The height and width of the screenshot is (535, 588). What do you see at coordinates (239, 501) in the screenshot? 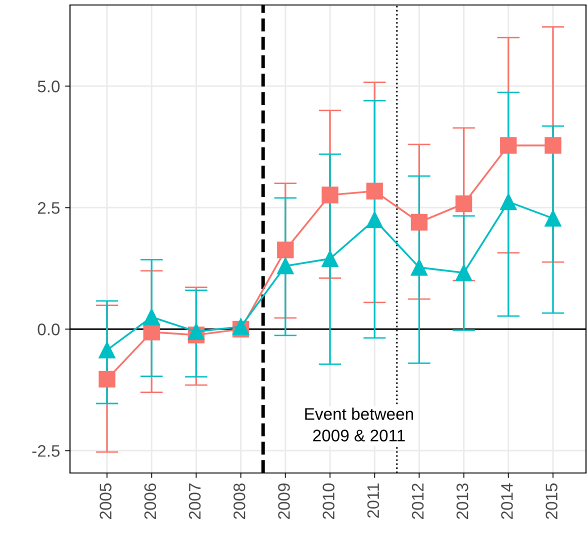
I see `x-tick-label: 2008` at bounding box center [239, 501].